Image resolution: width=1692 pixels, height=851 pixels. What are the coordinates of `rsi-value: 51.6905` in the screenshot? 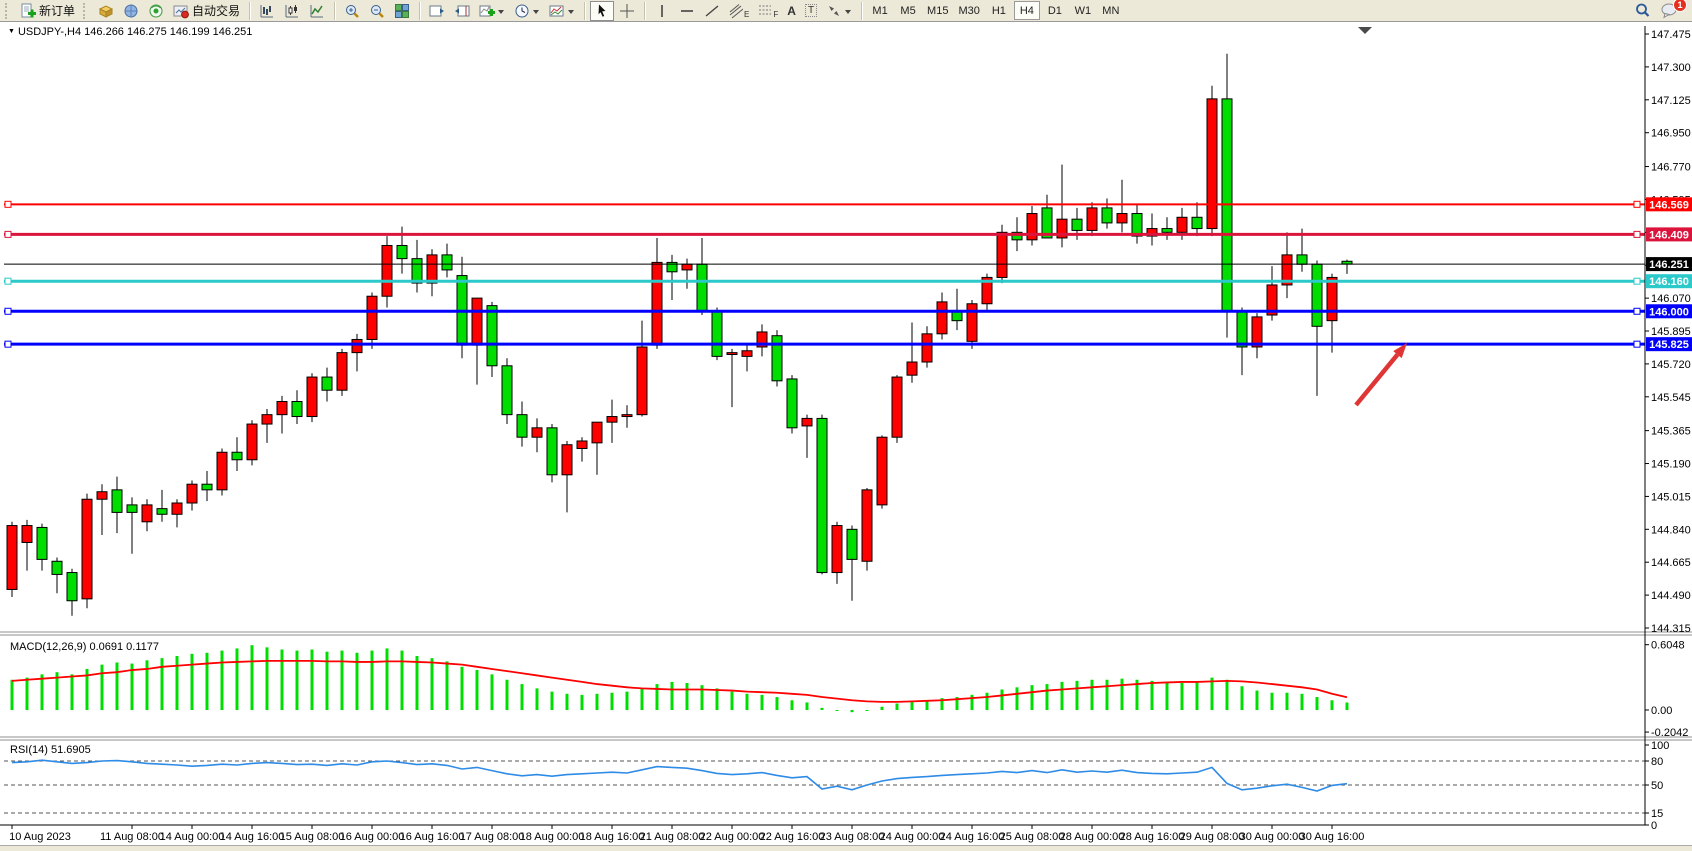 It's located at (70, 750).